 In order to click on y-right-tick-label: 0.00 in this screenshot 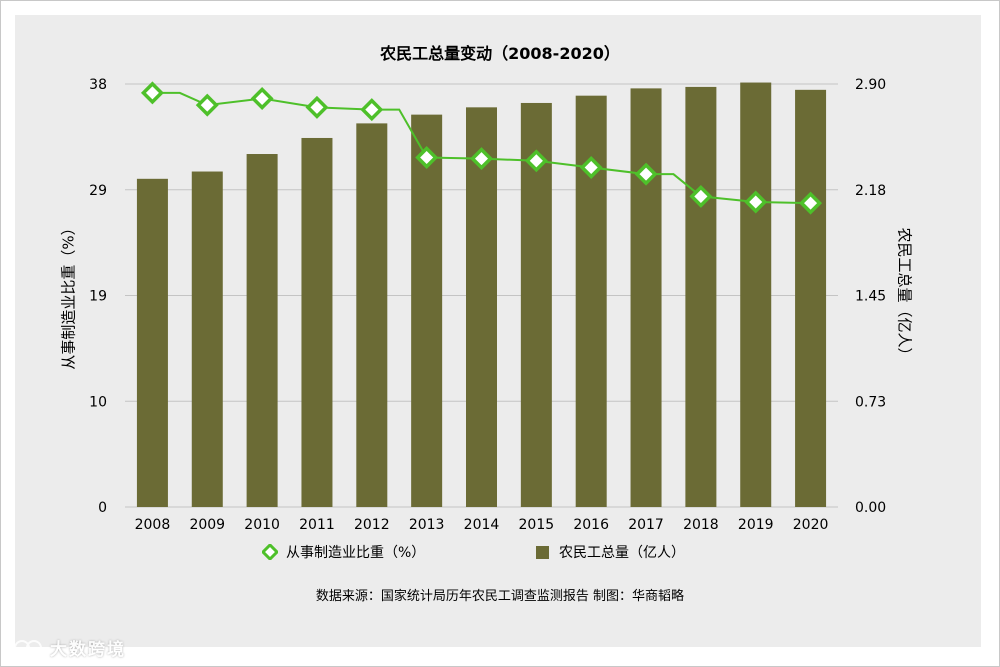, I will do `click(870, 508)`.